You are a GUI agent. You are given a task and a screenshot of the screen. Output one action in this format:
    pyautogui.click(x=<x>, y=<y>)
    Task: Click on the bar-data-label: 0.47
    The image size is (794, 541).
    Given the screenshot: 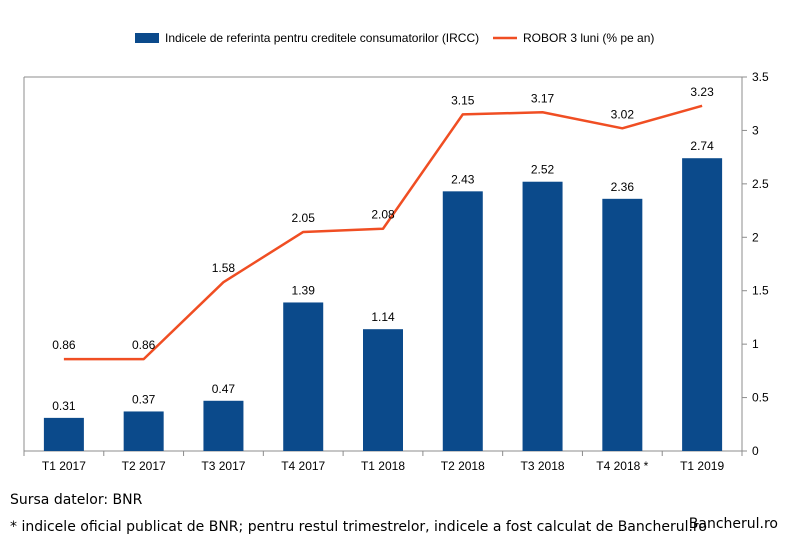 What is the action you would take?
    pyautogui.click(x=224, y=389)
    